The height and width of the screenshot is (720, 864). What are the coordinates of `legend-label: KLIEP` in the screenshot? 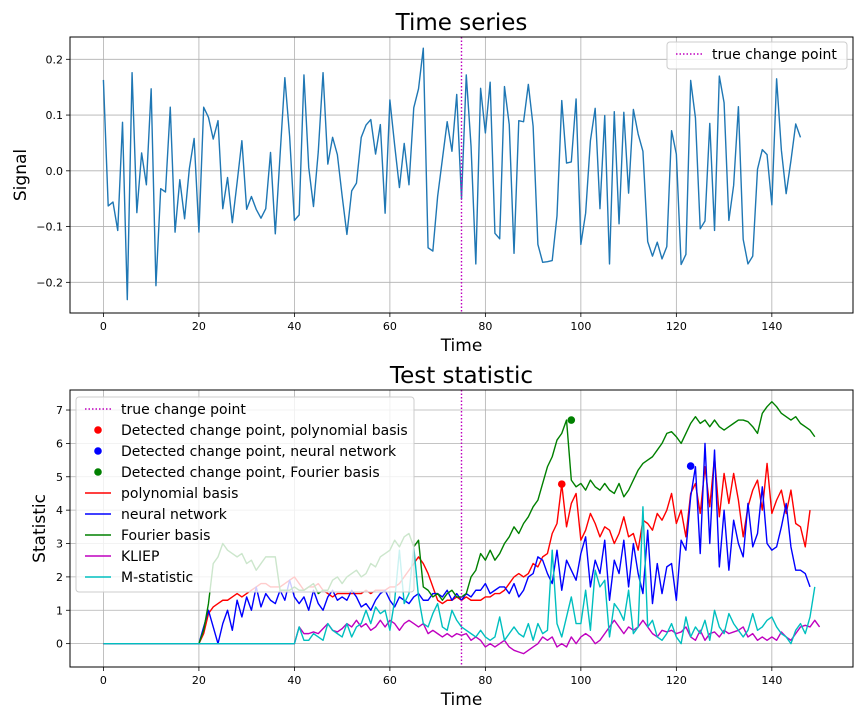 It's located at (140, 557).